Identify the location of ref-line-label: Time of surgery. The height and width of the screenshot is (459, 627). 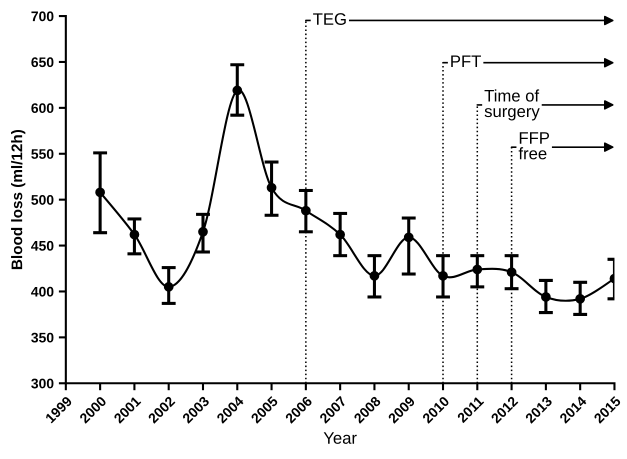
(512, 104).